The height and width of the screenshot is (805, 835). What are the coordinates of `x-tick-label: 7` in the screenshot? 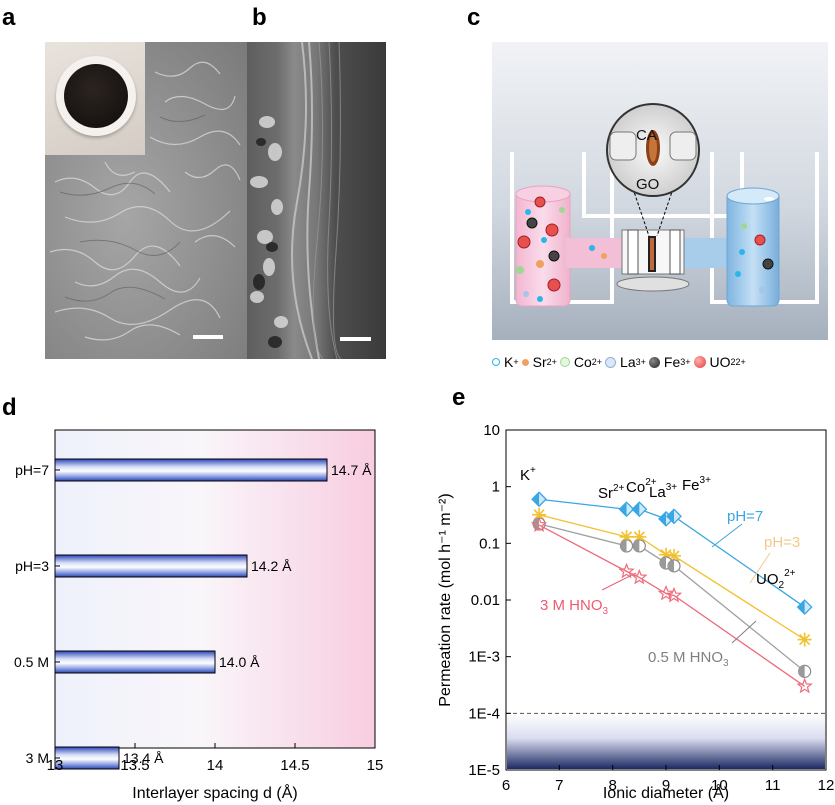 It's located at (559, 785).